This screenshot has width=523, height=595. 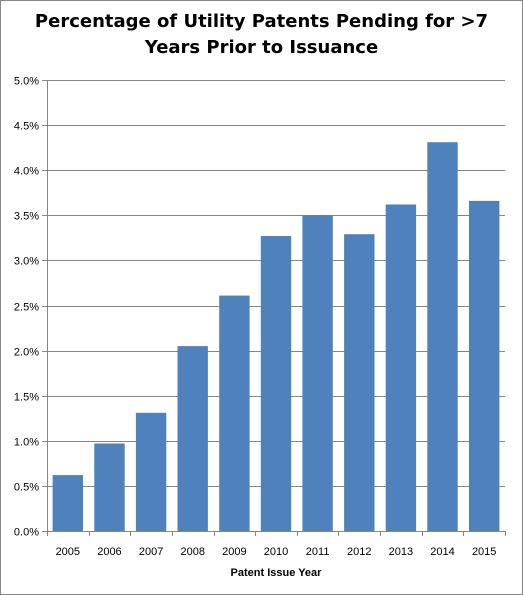 I want to click on bar-2005, so click(x=68, y=503).